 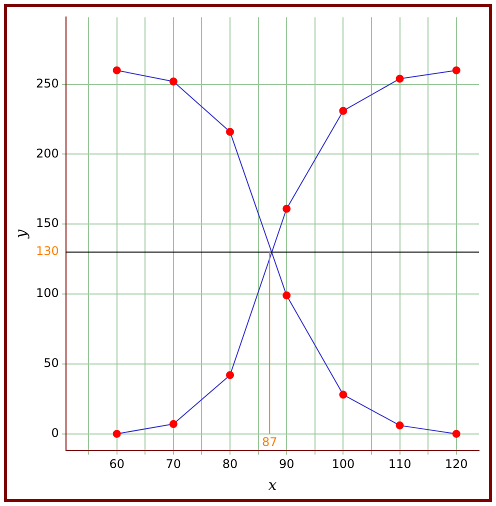 I want to click on y-tick-label: 200, so click(x=47, y=153).